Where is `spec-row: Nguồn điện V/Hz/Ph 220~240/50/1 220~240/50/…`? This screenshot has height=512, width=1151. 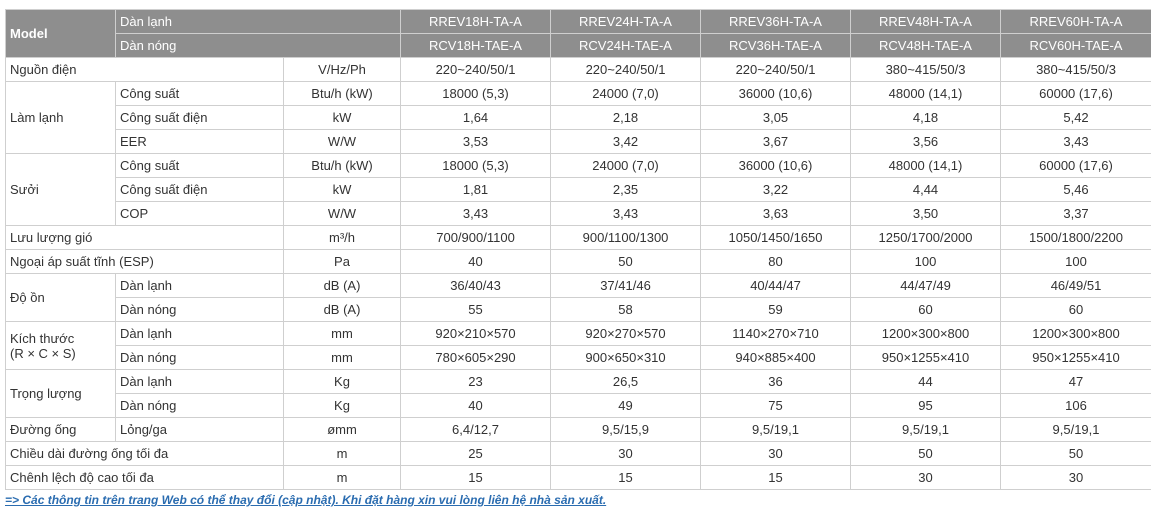 spec-row: Nguồn điện V/Hz/Ph 220~240/50/1 220~240/50/… is located at coordinates (578, 69).